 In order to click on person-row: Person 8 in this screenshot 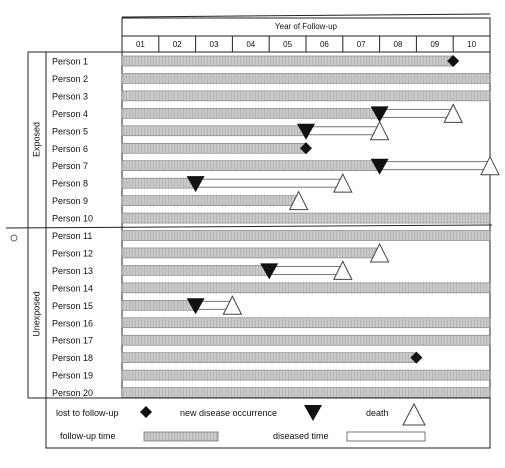, I will do `click(202, 183)`.